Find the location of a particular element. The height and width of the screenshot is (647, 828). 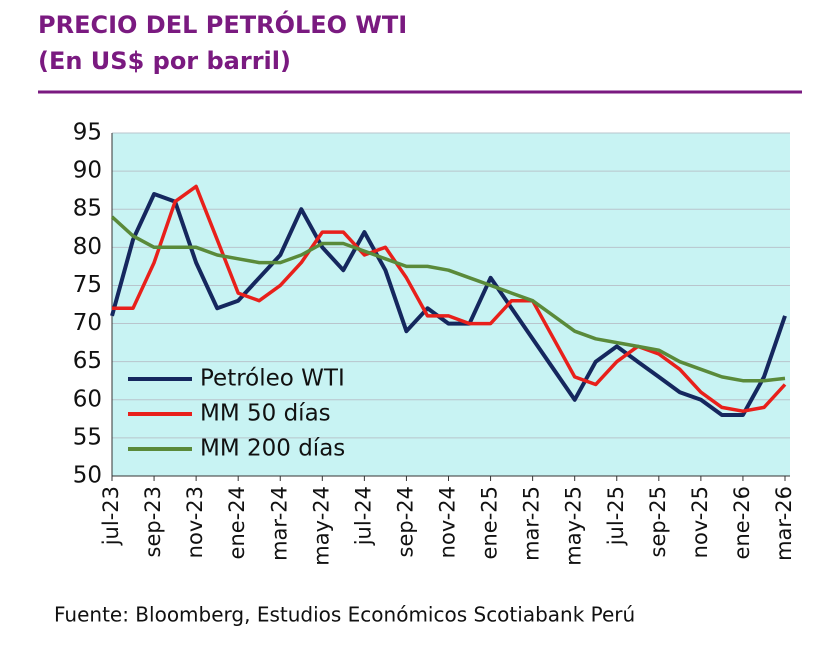

y-tick-label: 55 is located at coordinates (87, 437).